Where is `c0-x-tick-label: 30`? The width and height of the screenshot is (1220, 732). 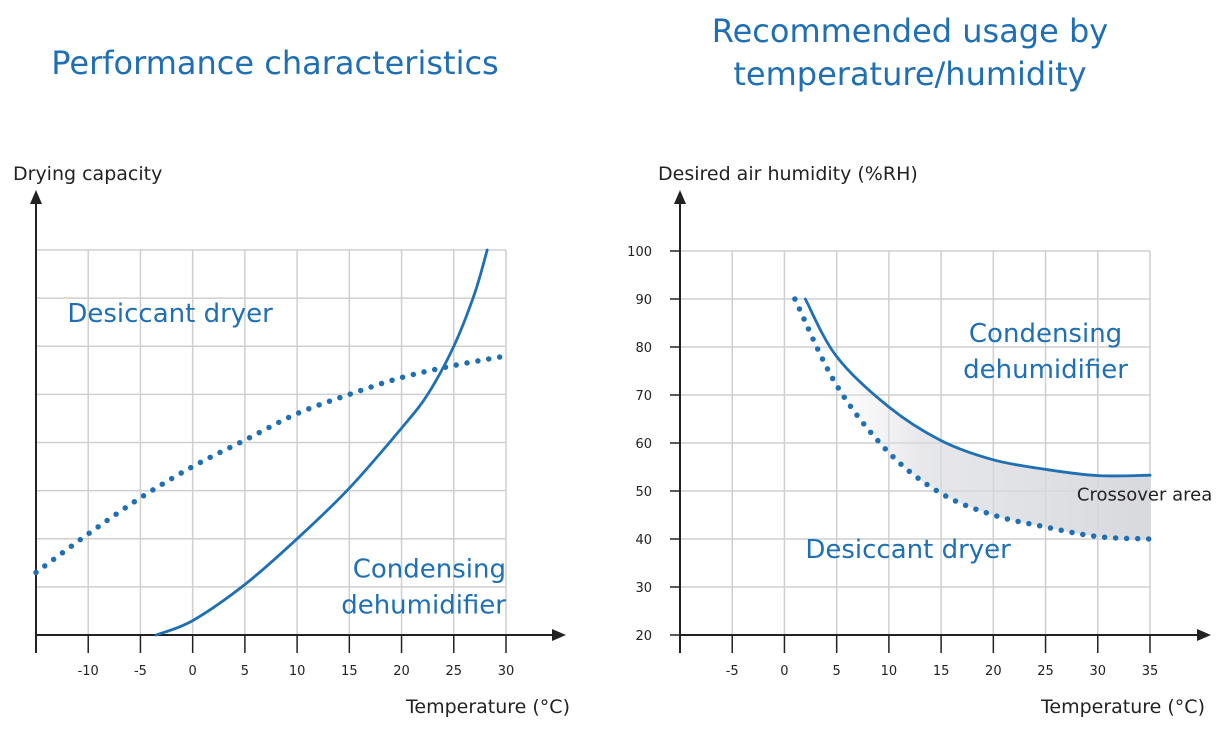
c0-x-tick-label: 30 is located at coordinates (506, 671).